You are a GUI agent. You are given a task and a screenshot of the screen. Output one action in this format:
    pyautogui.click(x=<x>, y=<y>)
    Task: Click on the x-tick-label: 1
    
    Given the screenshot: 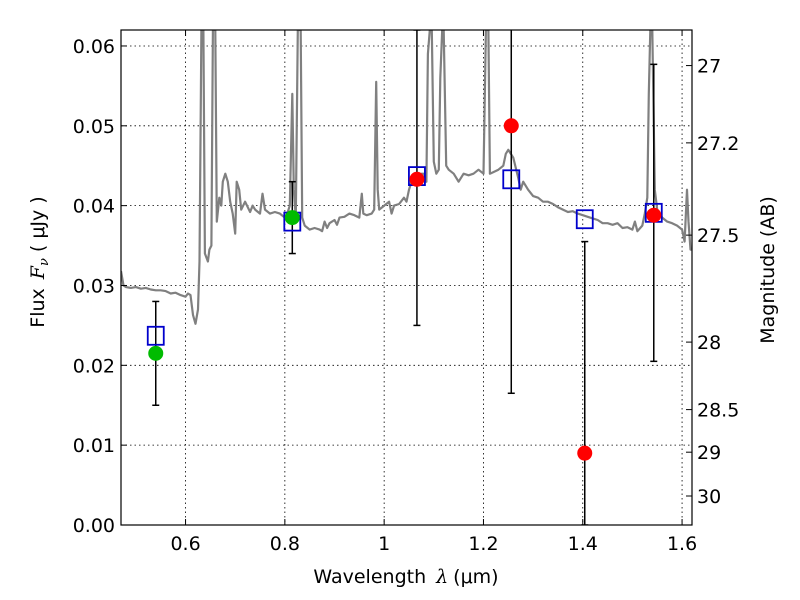 What is the action you would take?
    pyautogui.click(x=384, y=544)
    